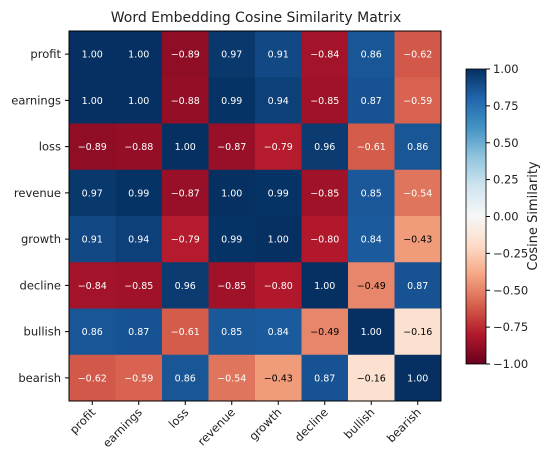 Image resolution: width=549 pixels, height=465 pixels. Describe the element at coordinates (231, 55) in the screenshot. I see `cell-value-label: 0.97` at that location.